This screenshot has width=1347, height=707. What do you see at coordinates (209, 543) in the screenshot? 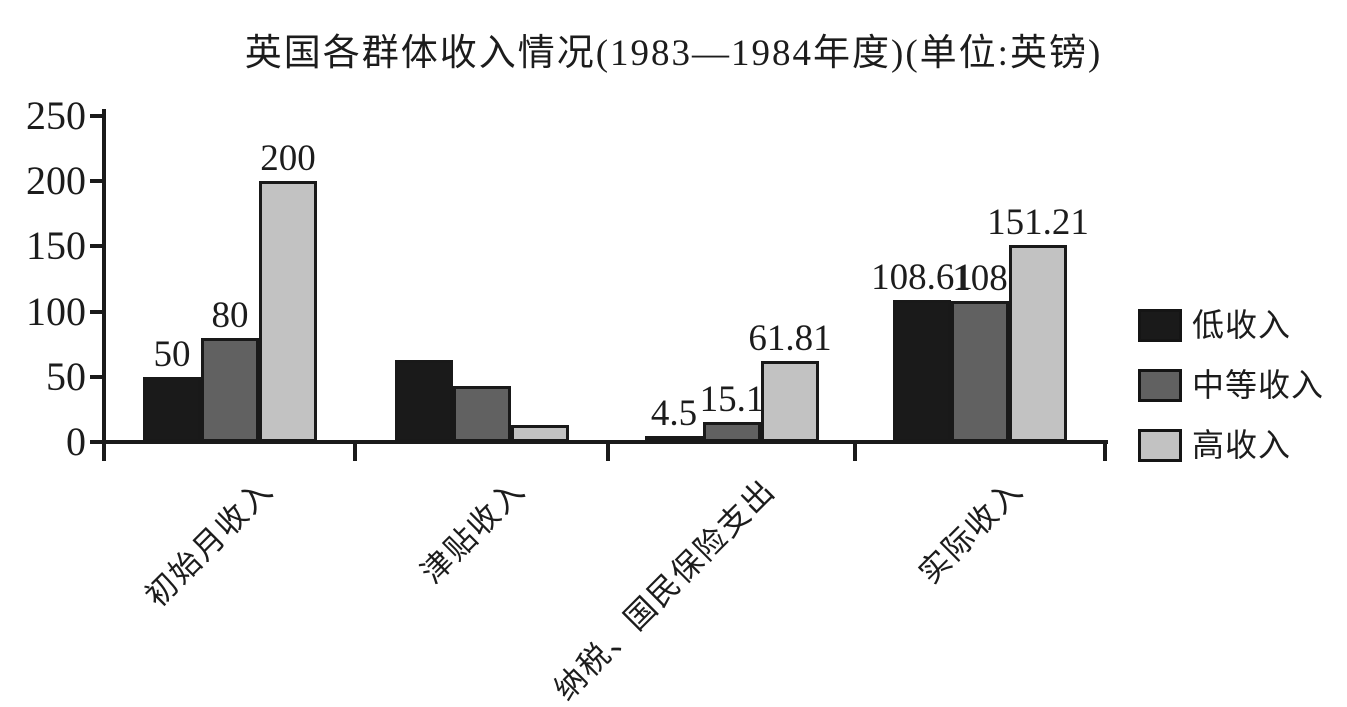
I see `category-label: 初始月收入` at bounding box center [209, 543].